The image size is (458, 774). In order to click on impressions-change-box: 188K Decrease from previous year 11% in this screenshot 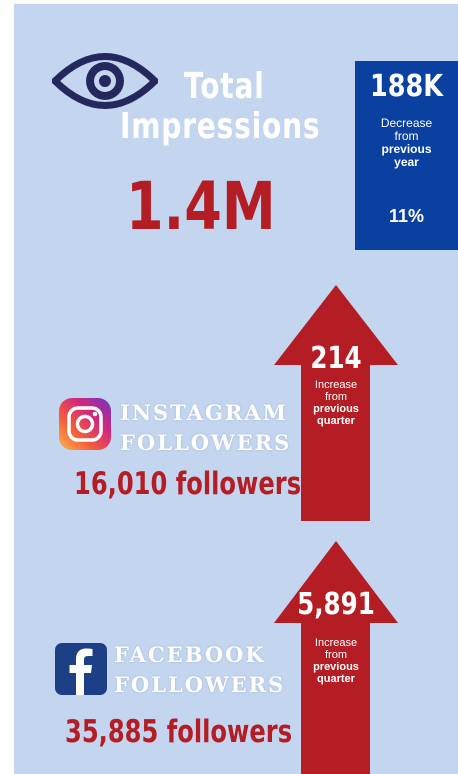, I will do `click(406, 155)`.